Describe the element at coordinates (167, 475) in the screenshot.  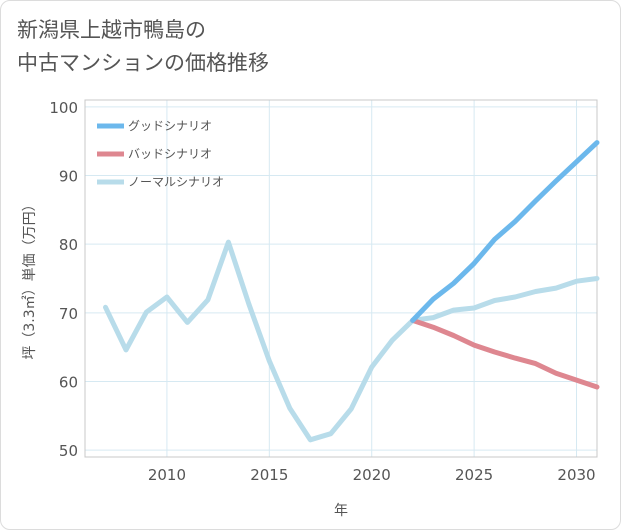
I see `x-tick-label: 2010` at that location.